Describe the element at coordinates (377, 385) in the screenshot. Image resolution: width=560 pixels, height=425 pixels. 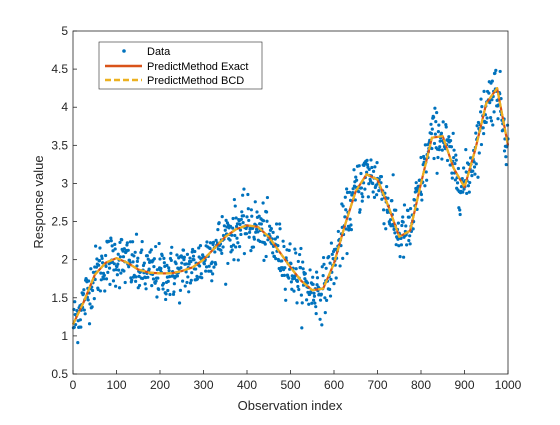
I see `x-tick-label: 700` at that location.